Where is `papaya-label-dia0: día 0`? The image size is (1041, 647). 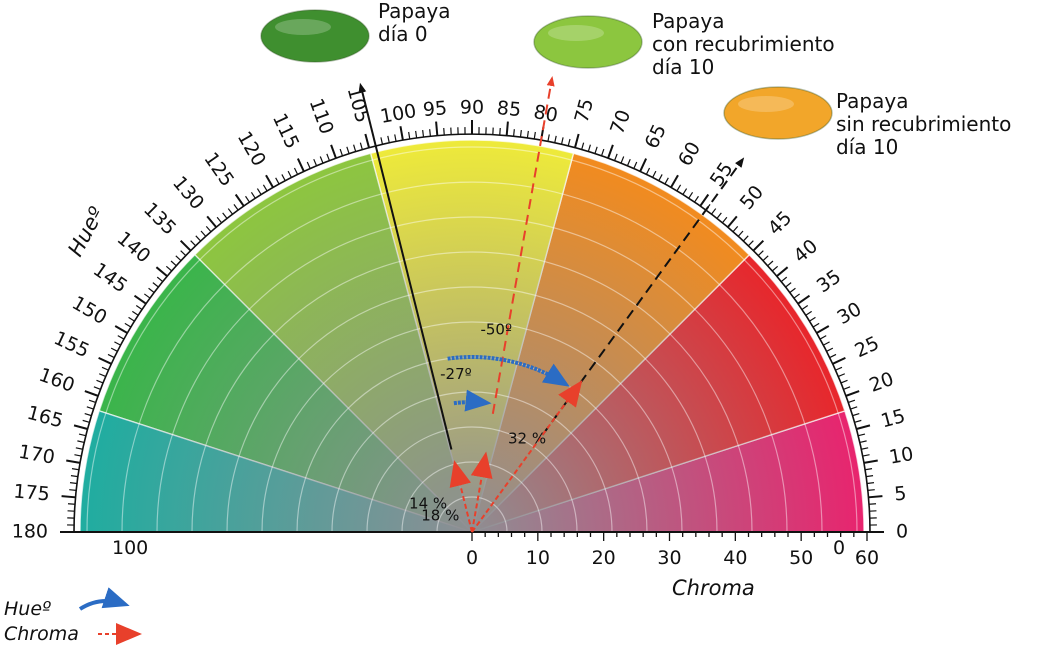
papaya-label-dia0: día 0 is located at coordinates (403, 34).